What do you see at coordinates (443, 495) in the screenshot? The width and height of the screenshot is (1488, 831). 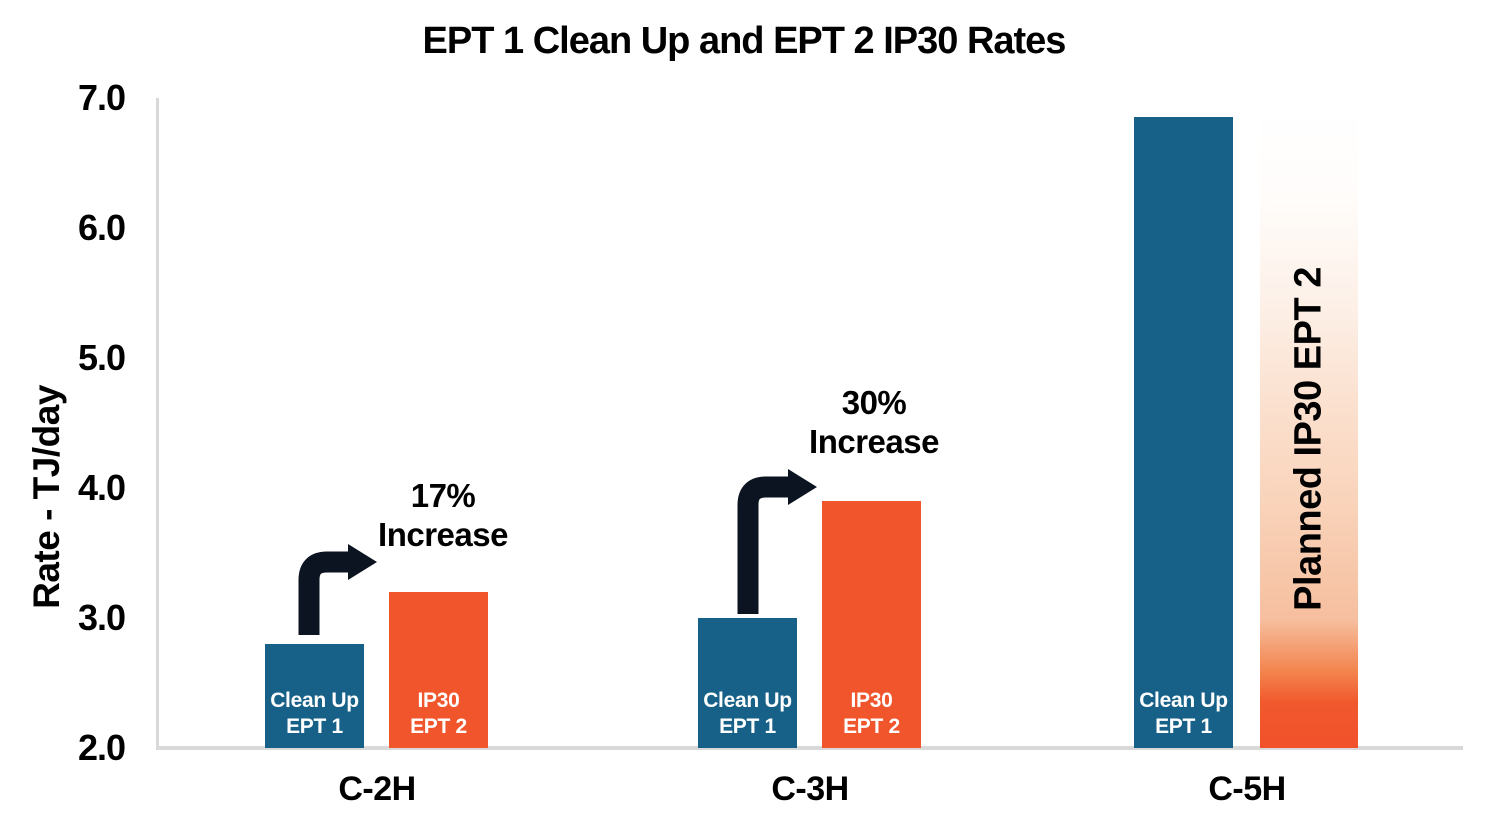 I see `annotation-percent: 17%` at bounding box center [443, 495].